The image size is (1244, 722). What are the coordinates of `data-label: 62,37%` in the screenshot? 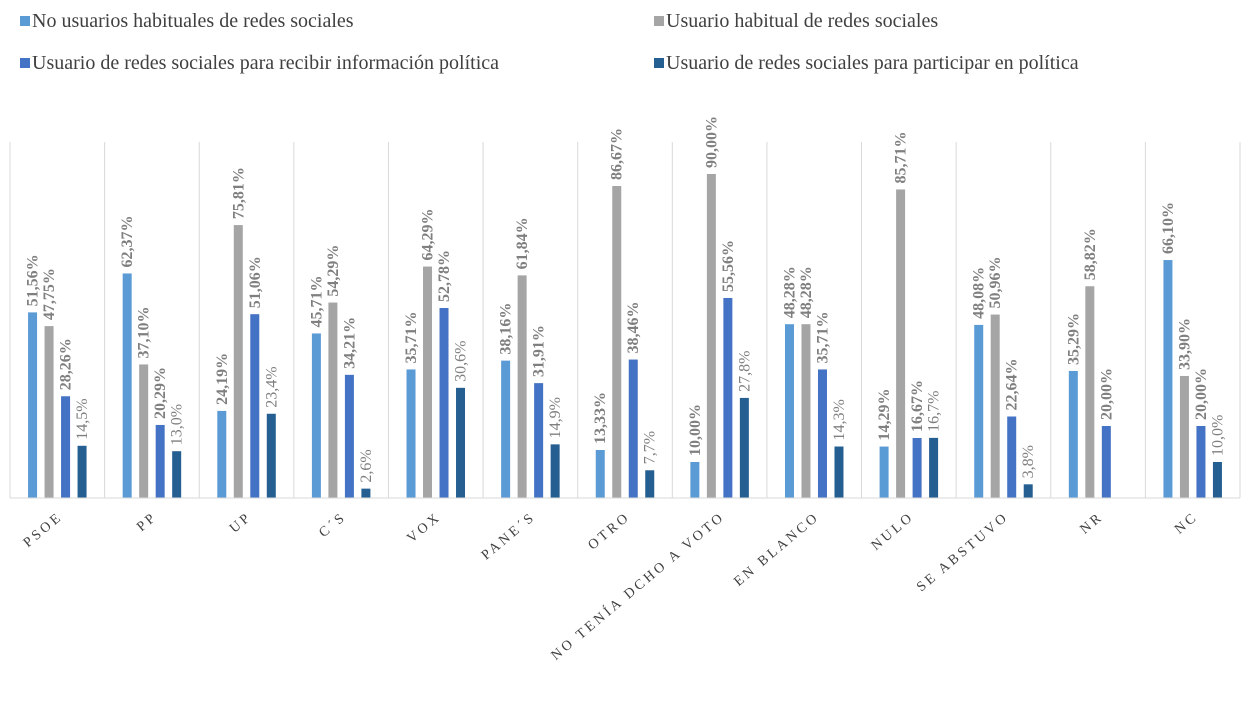 It's located at (127, 241).